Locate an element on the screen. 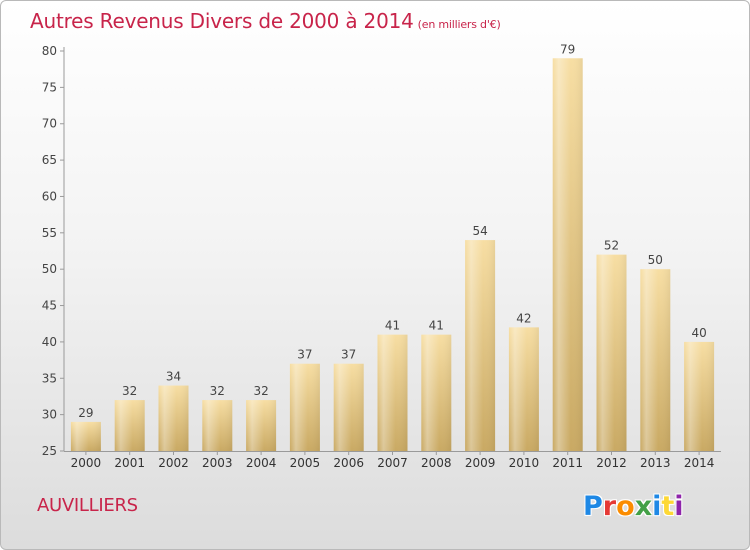  bar-value-label: 79 is located at coordinates (567, 49).